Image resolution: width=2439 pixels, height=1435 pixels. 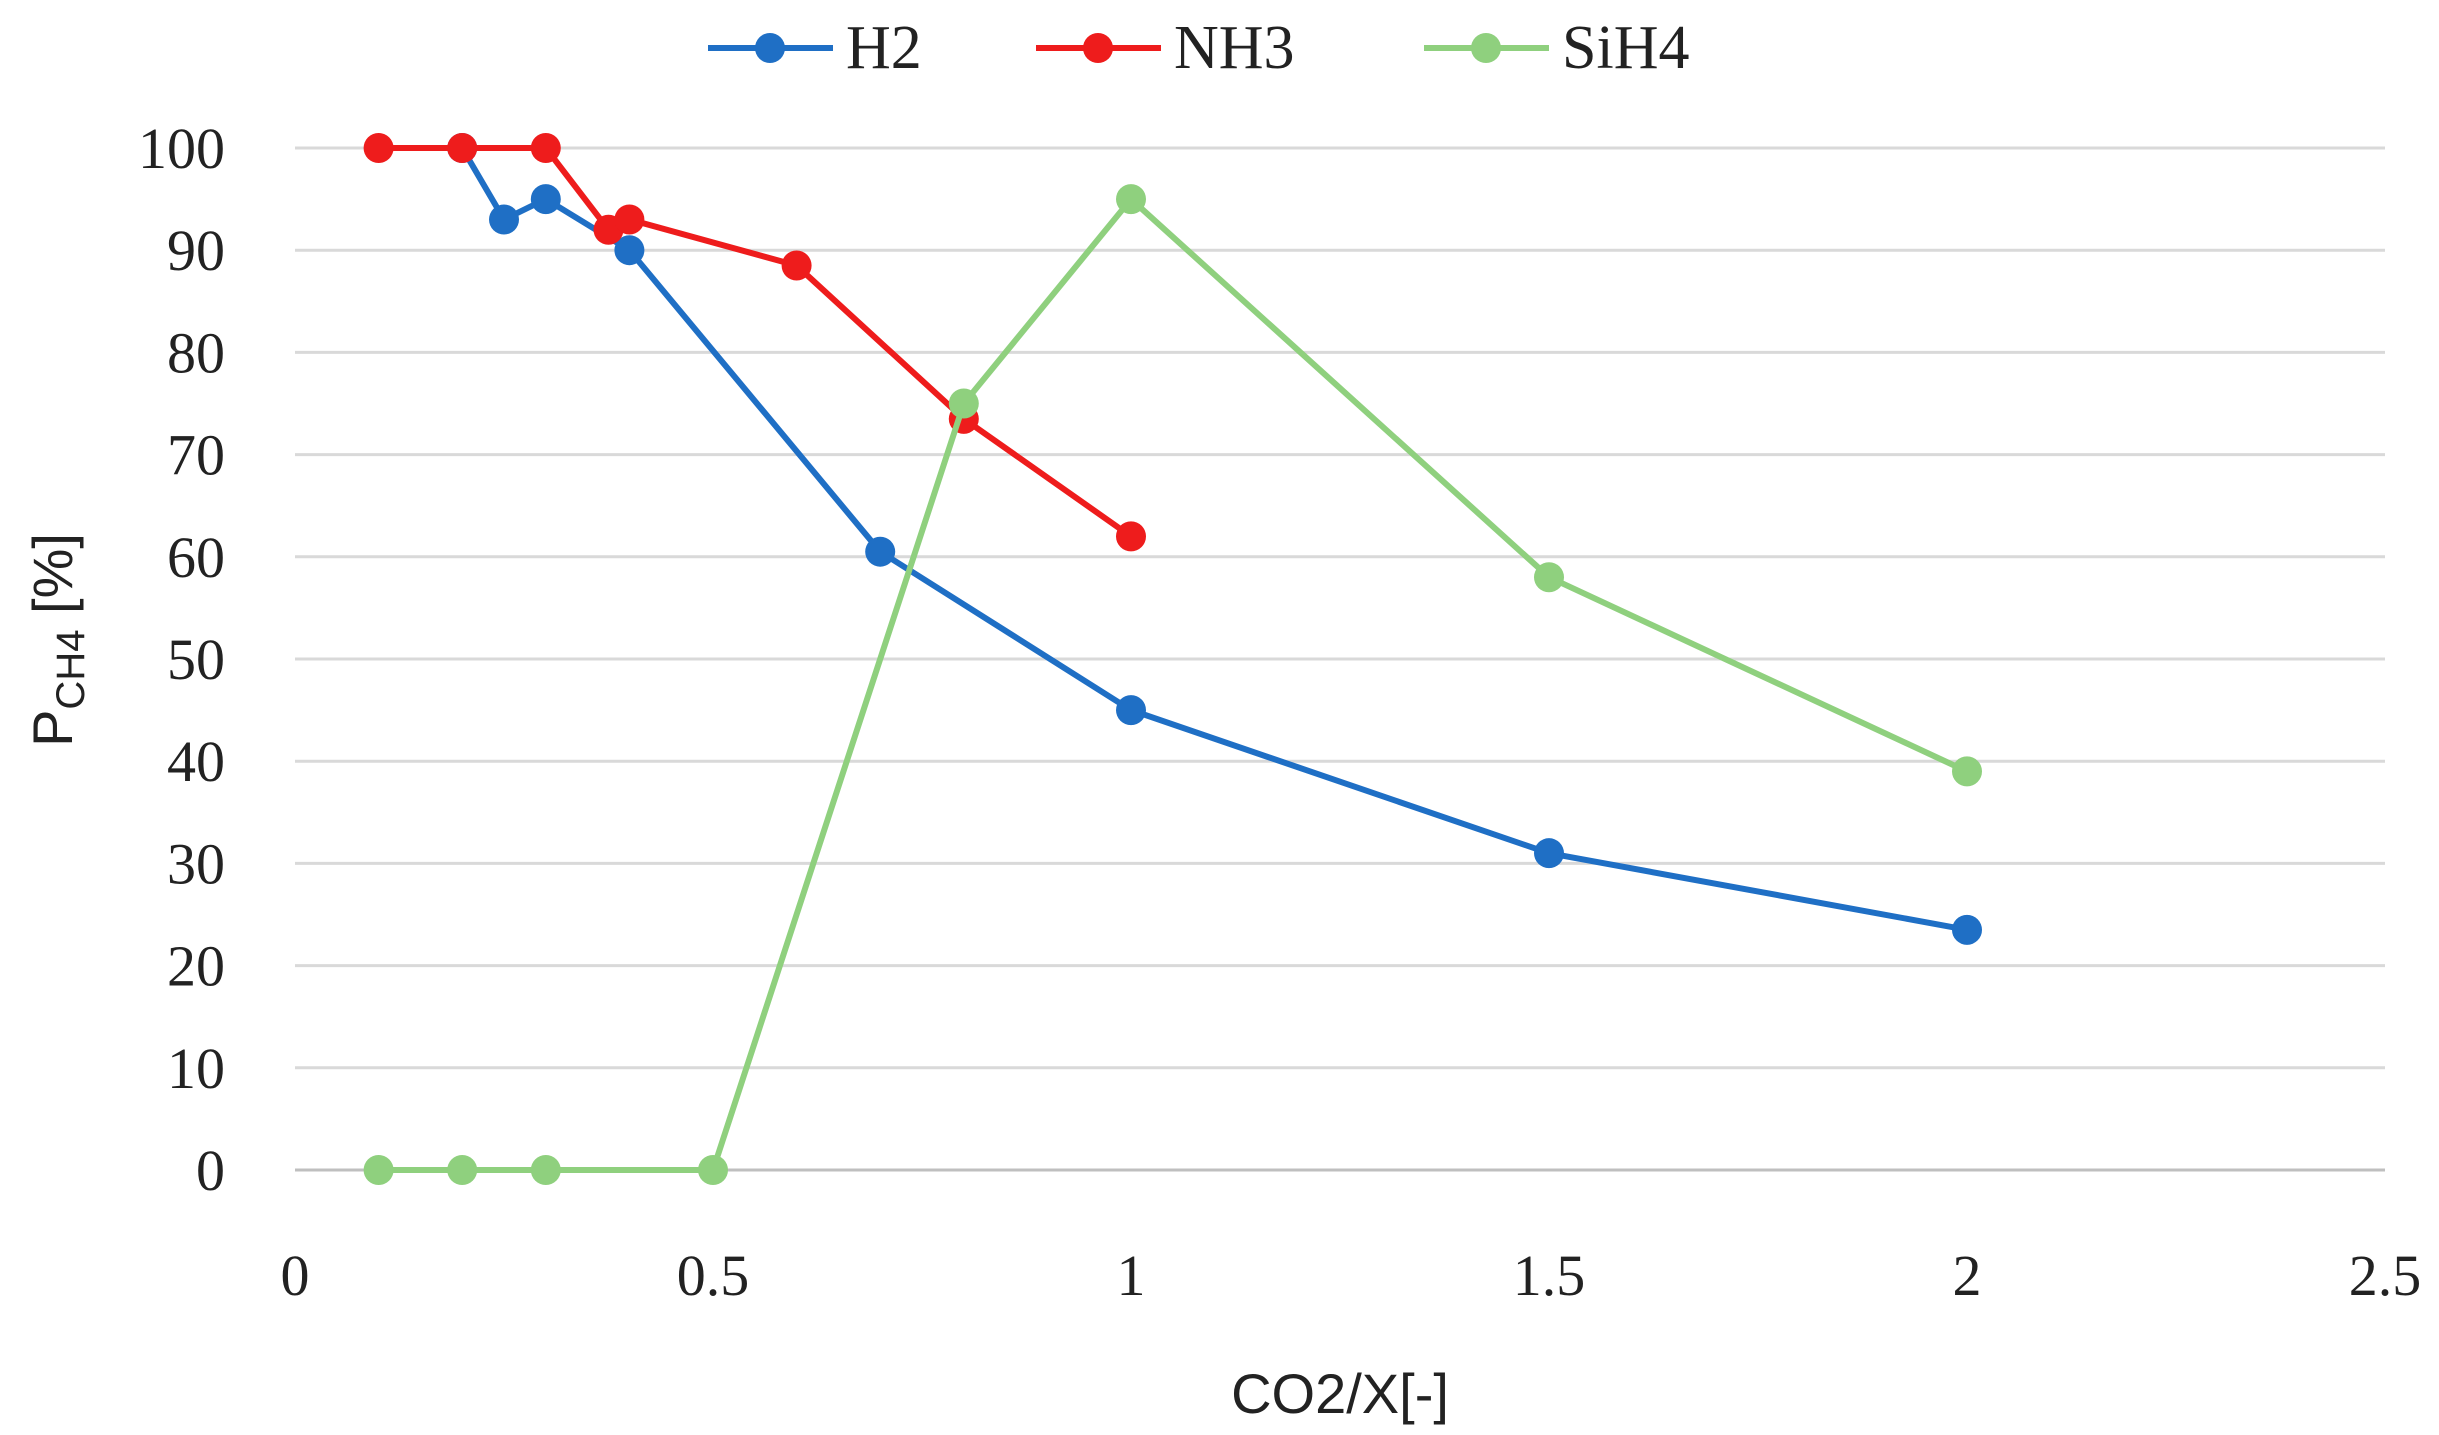 I want to click on y-axis-title-main: P, so click(x=52, y=728).